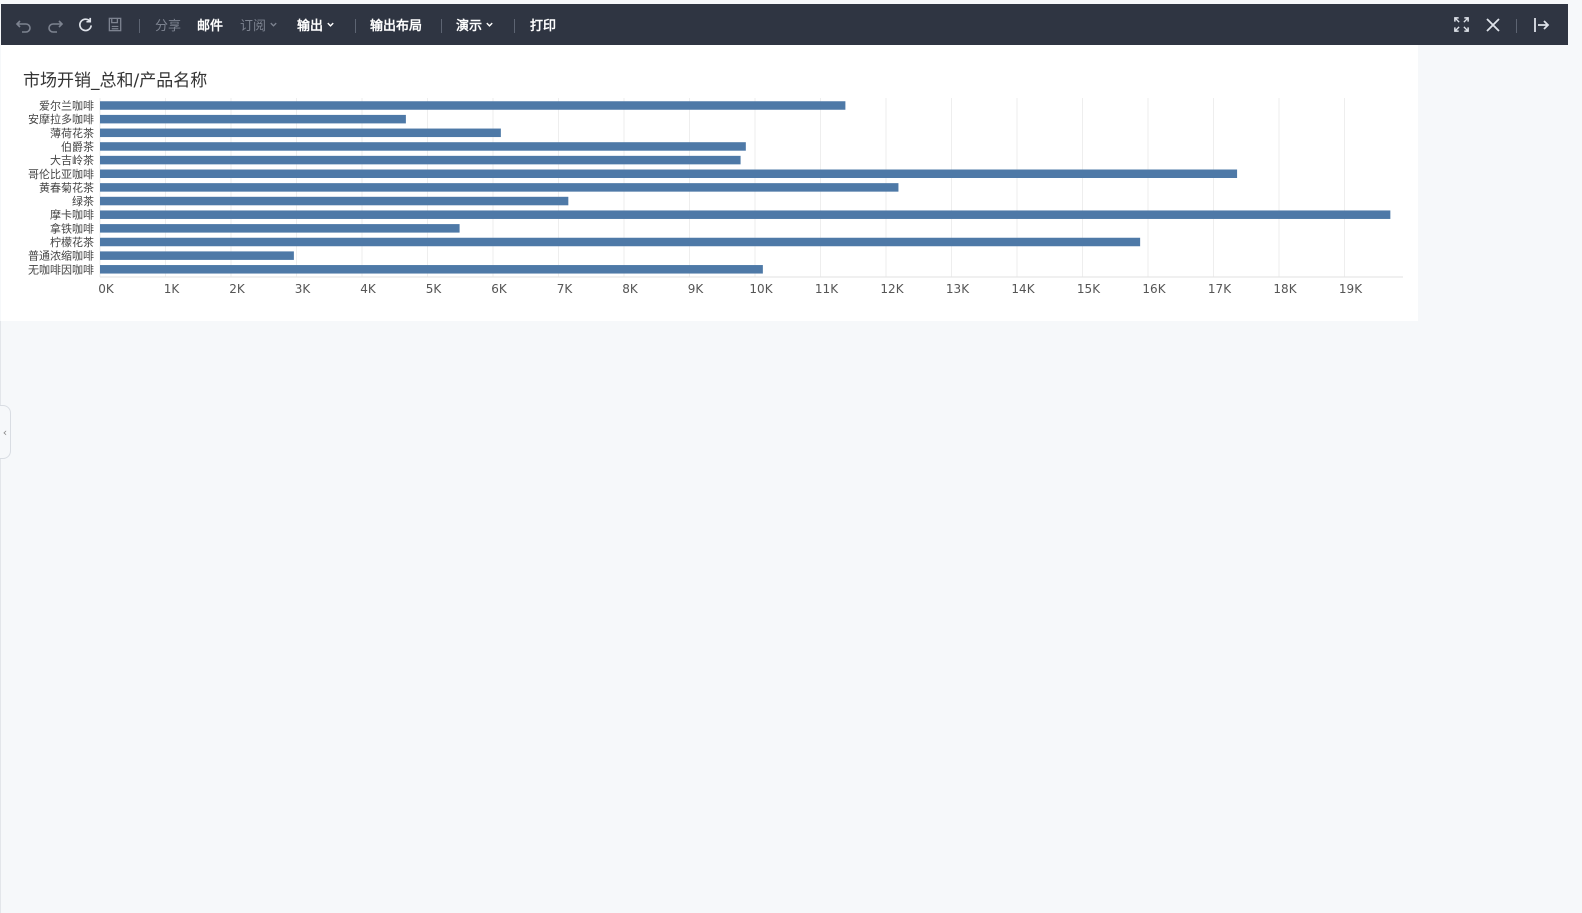  What do you see at coordinates (72, 242) in the screenshot?
I see `category-label: 柠檬花茶` at bounding box center [72, 242].